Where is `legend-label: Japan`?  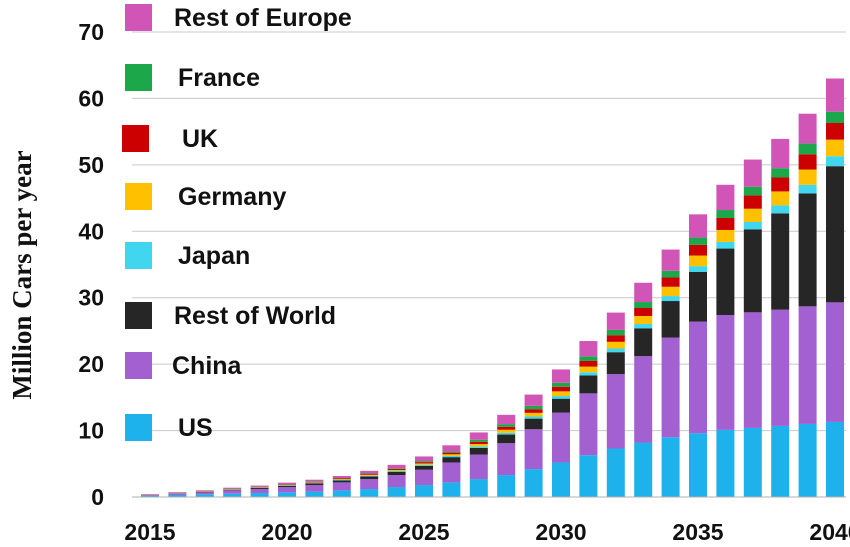
legend-label: Japan is located at coordinates (214, 256).